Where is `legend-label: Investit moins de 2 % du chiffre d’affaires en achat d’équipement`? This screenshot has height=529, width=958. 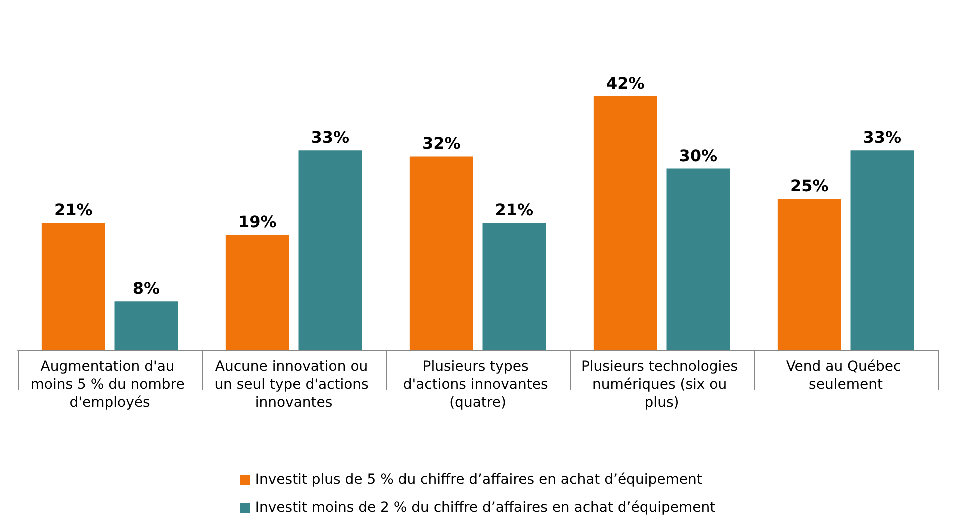 legend-label: Investit moins de 2 % du chiffre d’affaires en achat d’équipement is located at coordinates (485, 508).